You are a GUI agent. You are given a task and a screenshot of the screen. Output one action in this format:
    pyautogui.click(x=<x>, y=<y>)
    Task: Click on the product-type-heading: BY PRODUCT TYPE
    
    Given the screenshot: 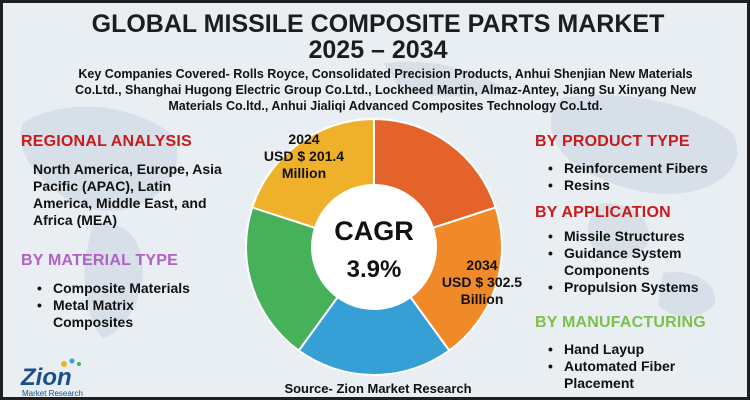 What is the action you would take?
    pyautogui.click(x=612, y=141)
    